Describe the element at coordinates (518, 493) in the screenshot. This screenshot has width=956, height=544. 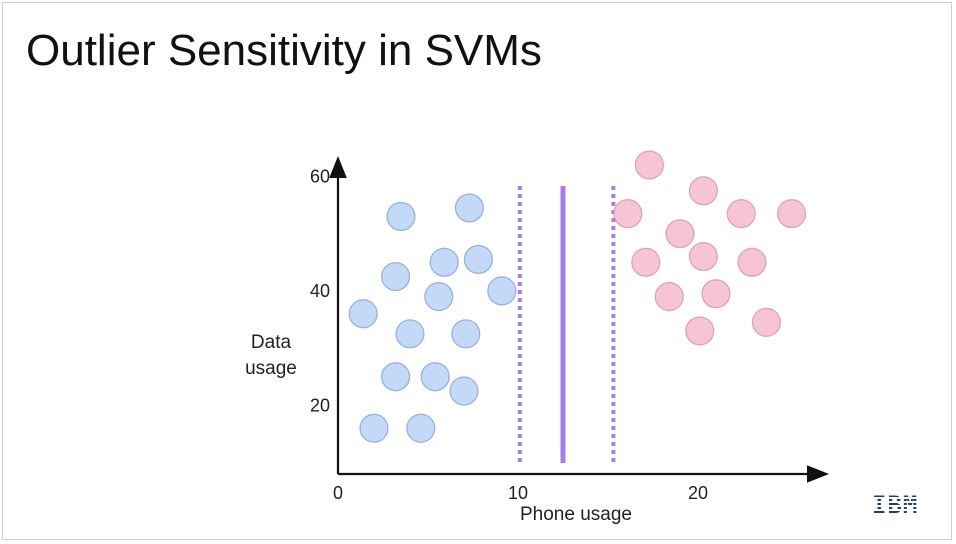
I see `x-tick-label-1: 10` at that location.